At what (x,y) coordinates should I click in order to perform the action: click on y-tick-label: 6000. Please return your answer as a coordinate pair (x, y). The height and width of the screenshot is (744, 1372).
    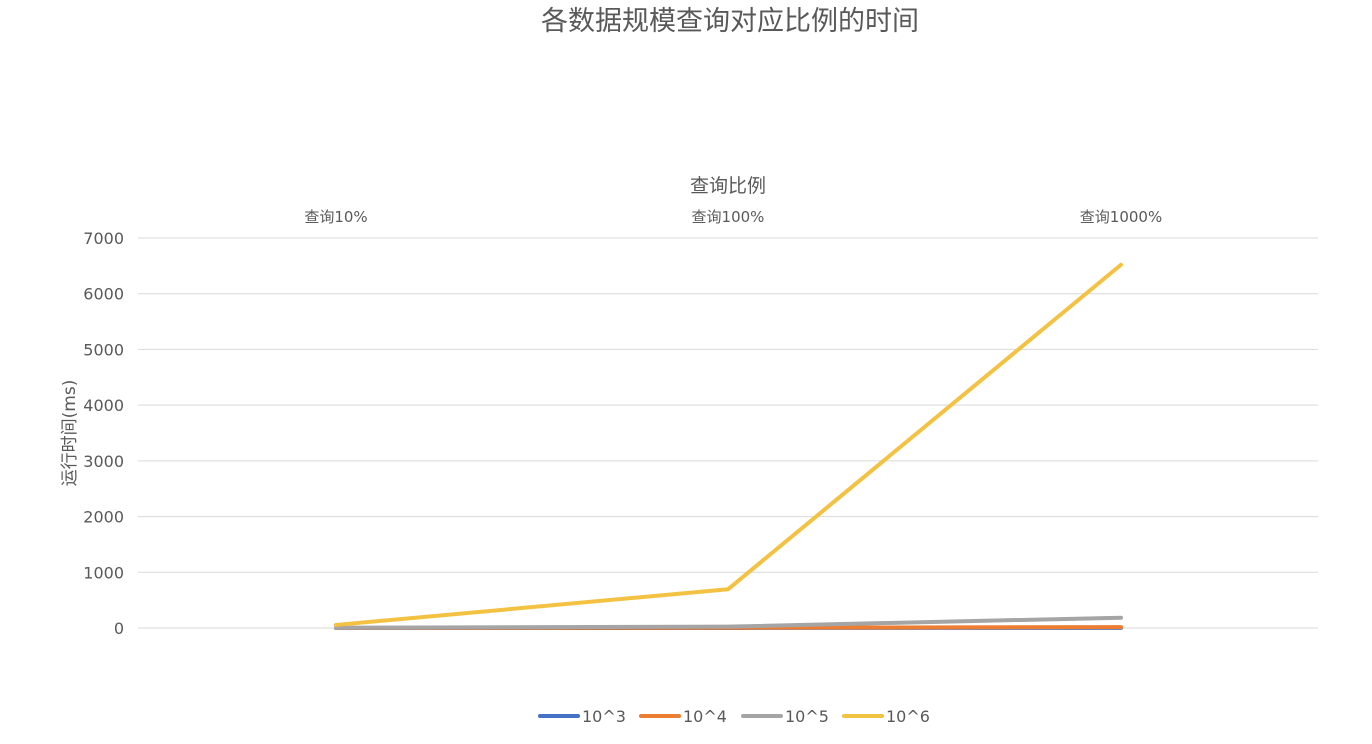
    Looking at the image, I should click on (103, 294).